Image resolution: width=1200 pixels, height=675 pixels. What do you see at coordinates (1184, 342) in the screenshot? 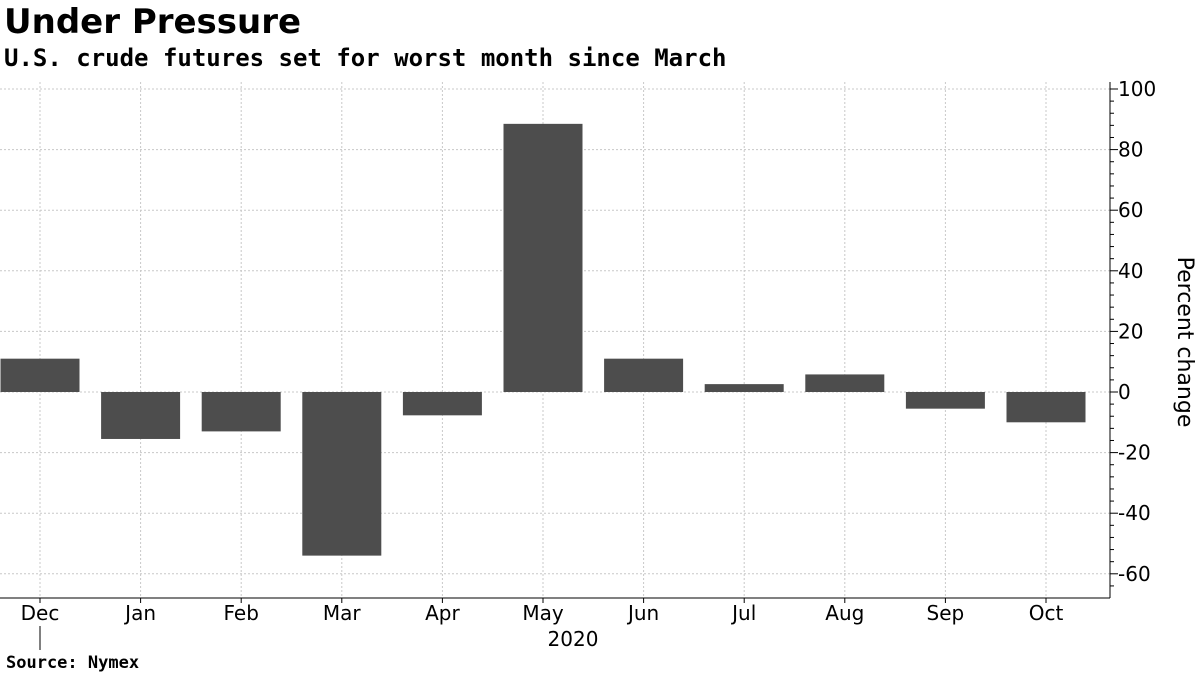
I see `y-axis-label: Percent change` at bounding box center [1184, 342].